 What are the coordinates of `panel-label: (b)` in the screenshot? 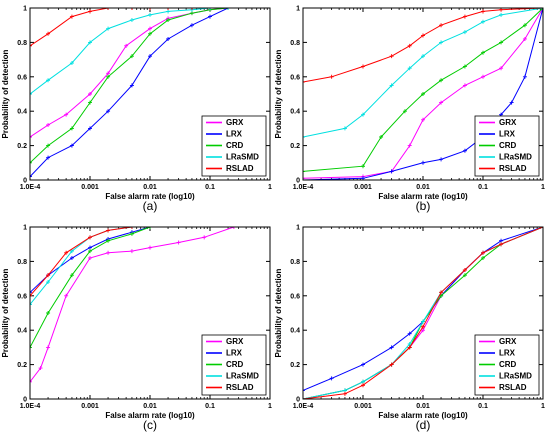 It's located at (423, 206).